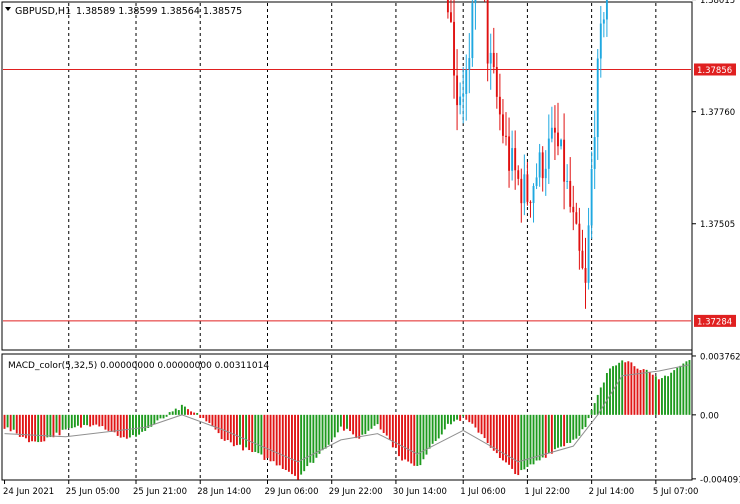 Image resolution: width=740 pixels, height=504 pixels. What do you see at coordinates (720, 480) in the screenshot?
I see `macd-tick-label: -0.00409107` at bounding box center [720, 480].